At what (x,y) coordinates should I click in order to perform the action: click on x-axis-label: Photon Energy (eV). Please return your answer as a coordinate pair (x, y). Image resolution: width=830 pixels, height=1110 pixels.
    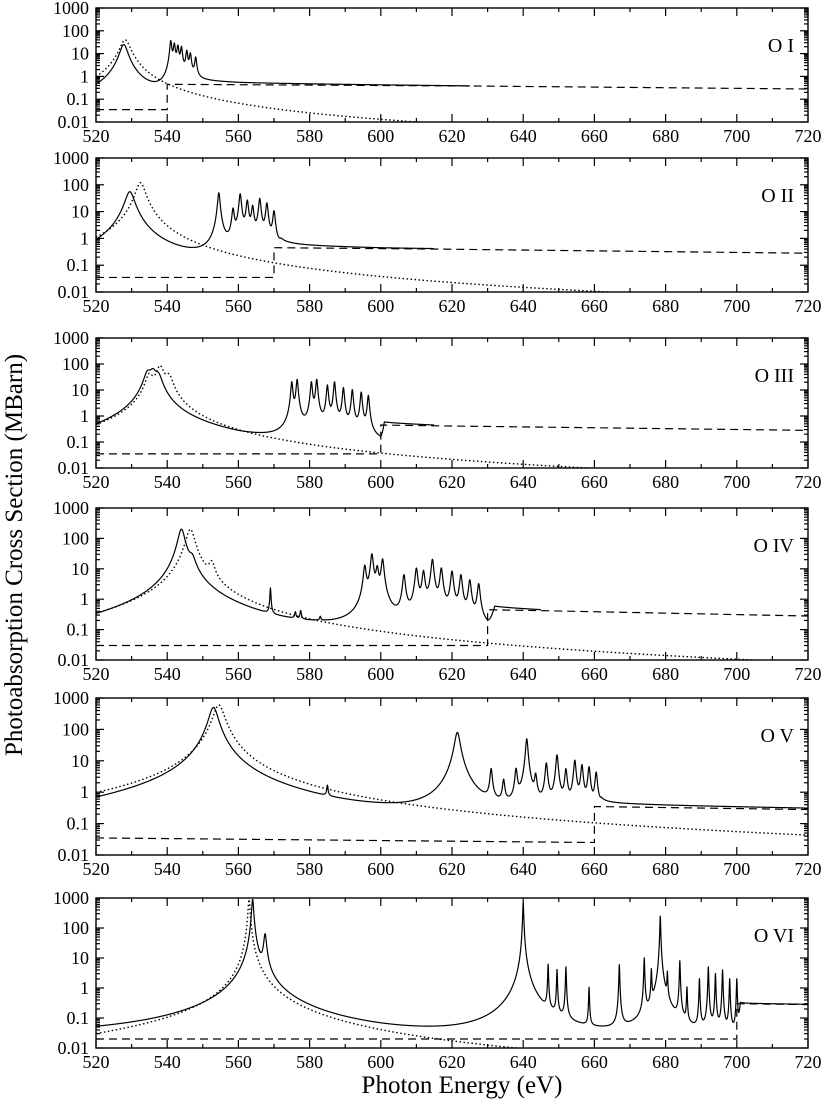
    Looking at the image, I should click on (462, 1085).